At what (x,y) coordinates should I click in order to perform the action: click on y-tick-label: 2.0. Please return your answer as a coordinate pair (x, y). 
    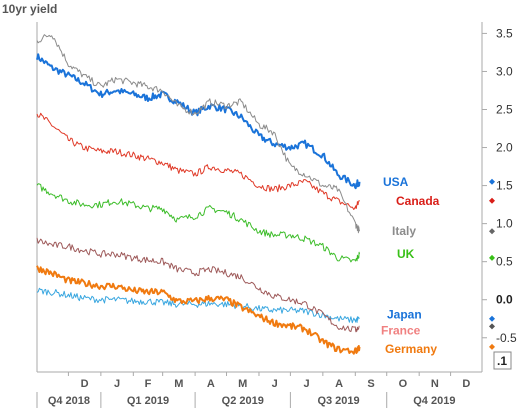
    Looking at the image, I should click on (504, 148).